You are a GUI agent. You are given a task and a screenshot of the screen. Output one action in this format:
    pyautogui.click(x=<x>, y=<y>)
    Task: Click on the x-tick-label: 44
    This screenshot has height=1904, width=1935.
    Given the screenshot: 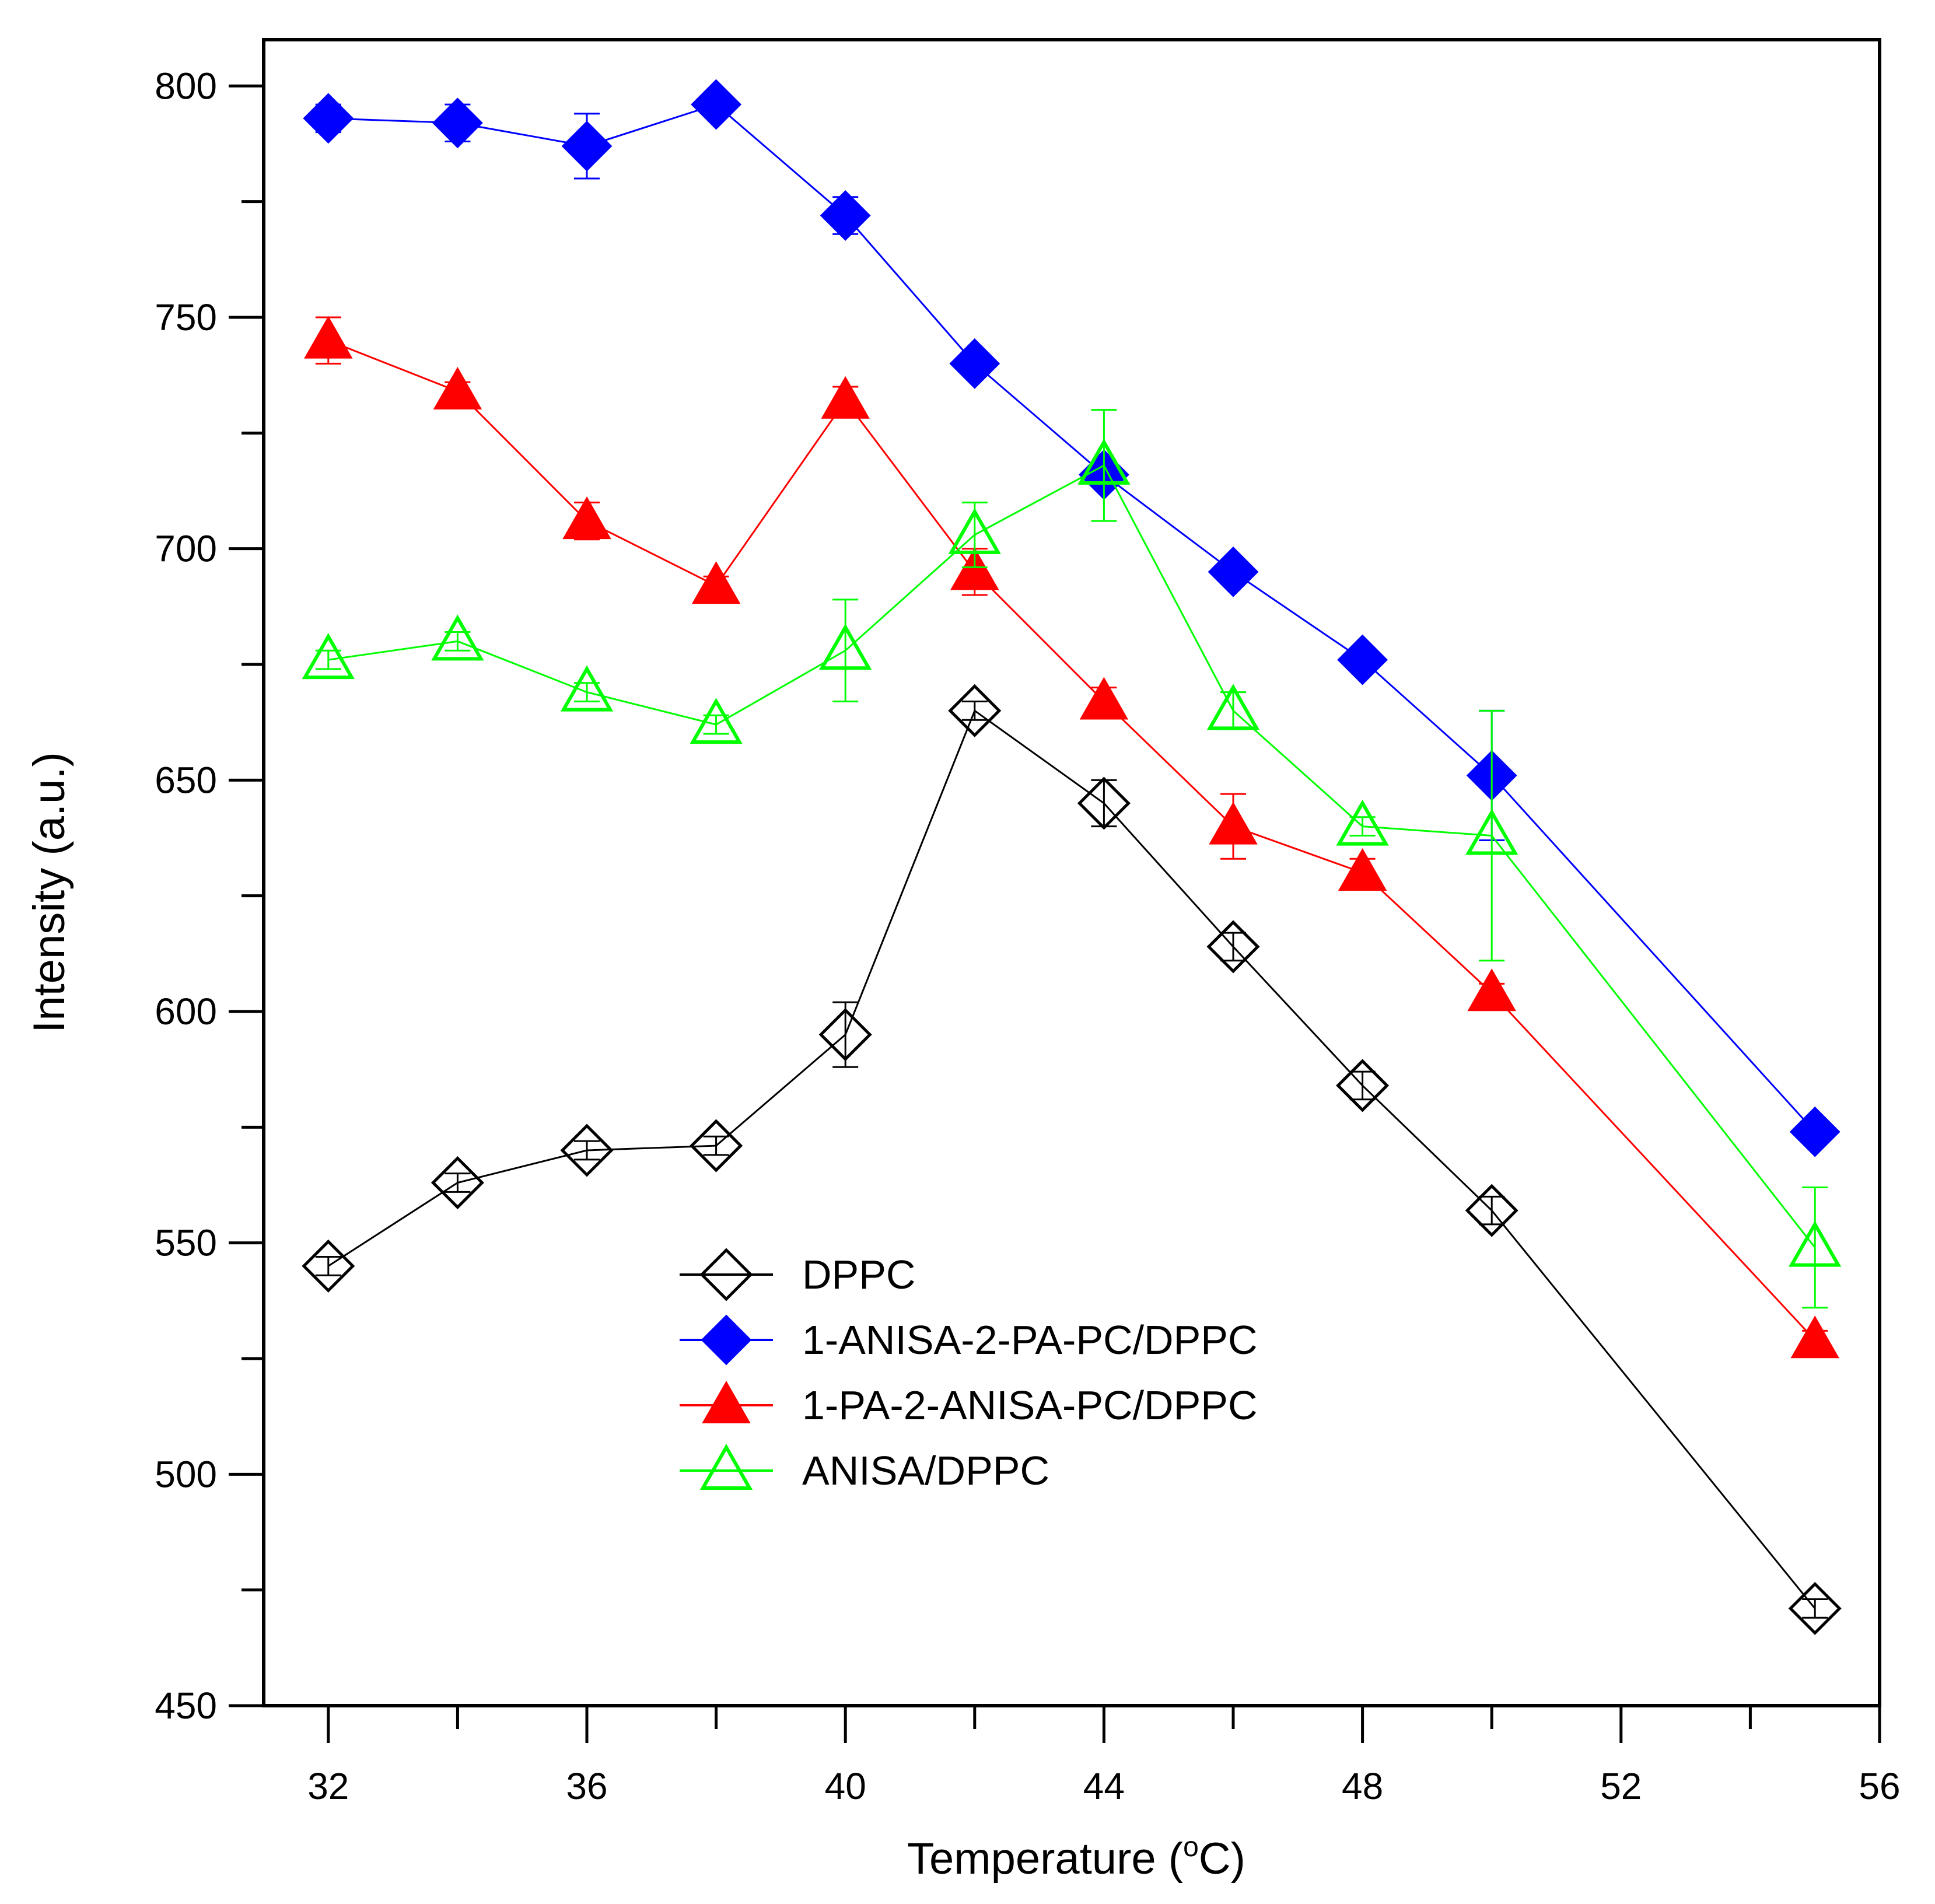 What is the action you would take?
    pyautogui.click(x=1104, y=1786)
    